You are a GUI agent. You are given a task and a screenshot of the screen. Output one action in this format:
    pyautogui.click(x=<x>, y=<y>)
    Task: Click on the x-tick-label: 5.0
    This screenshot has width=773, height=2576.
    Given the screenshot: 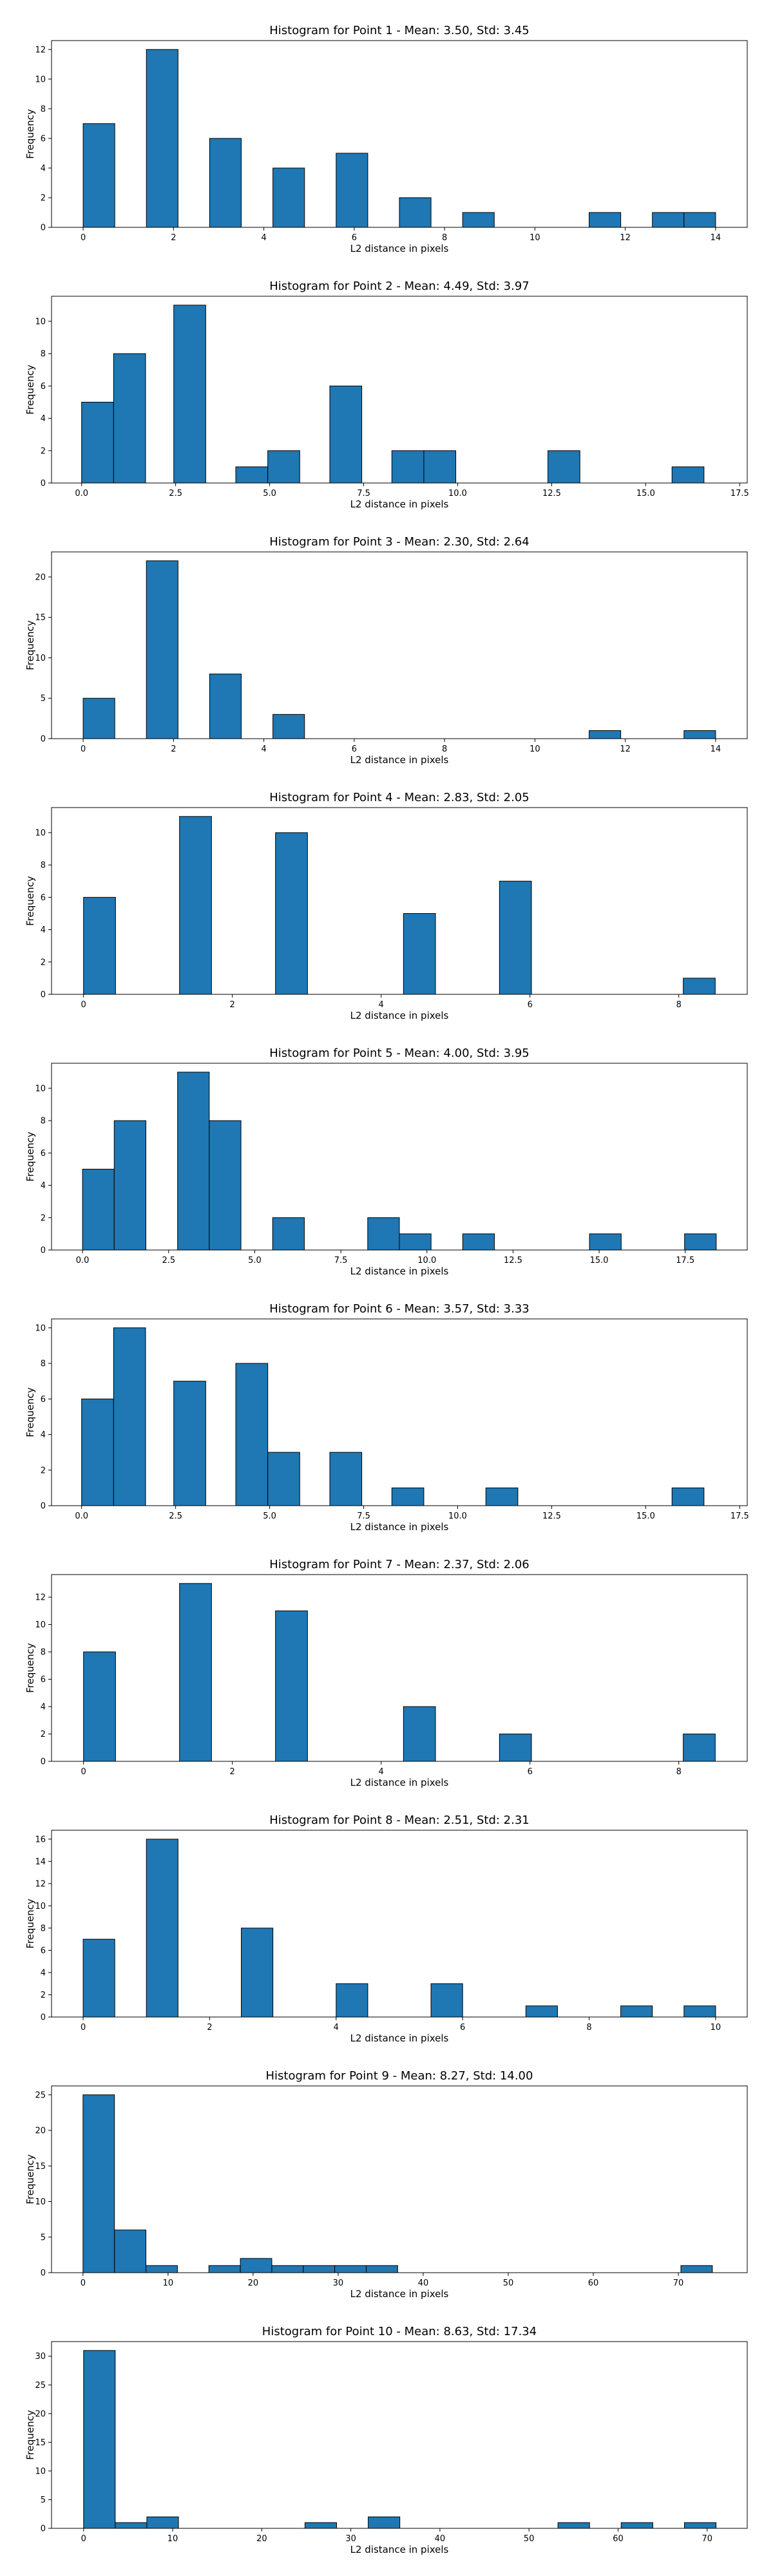 What is the action you would take?
    pyautogui.click(x=269, y=494)
    